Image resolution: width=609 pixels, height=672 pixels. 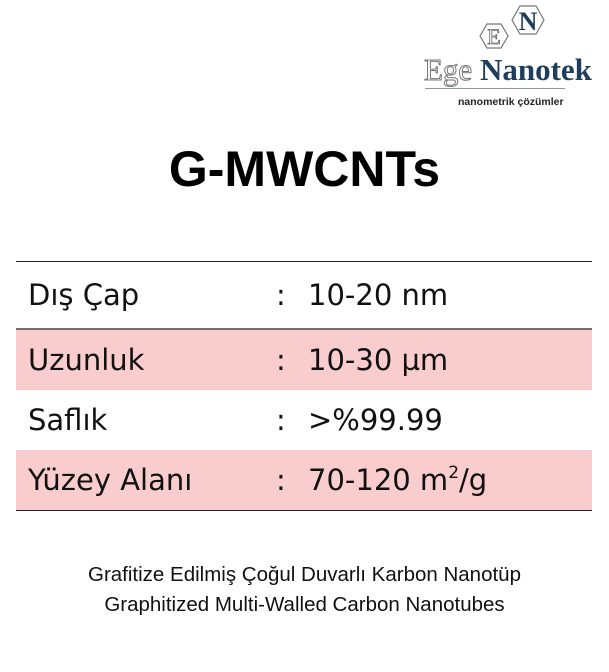 What do you see at coordinates (304, 360) in the screenshot?
I see `spec-row: Uzunluk : 10-30 µm` at bounding box center [304, 360].